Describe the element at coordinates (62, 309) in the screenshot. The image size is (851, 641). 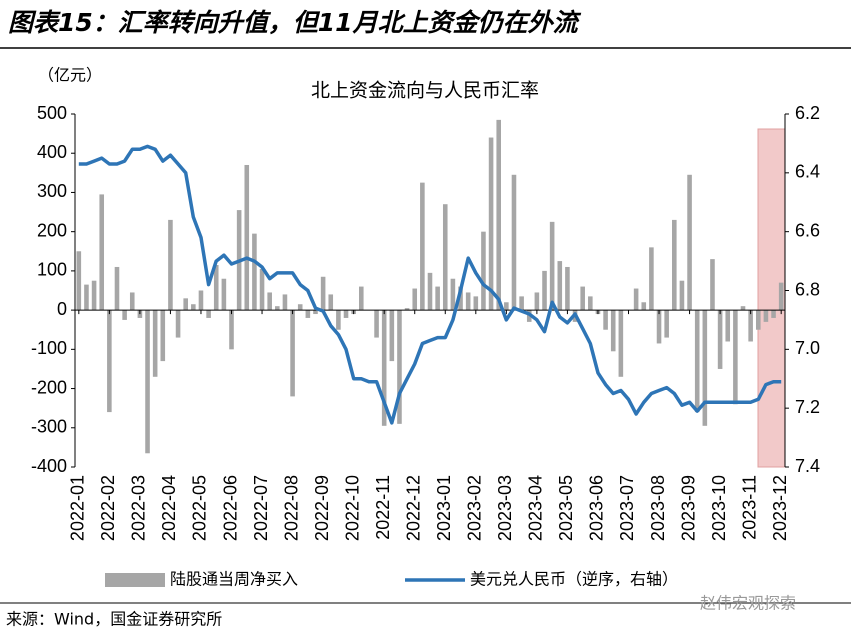
I see `y-tick-label: 0` at that location.